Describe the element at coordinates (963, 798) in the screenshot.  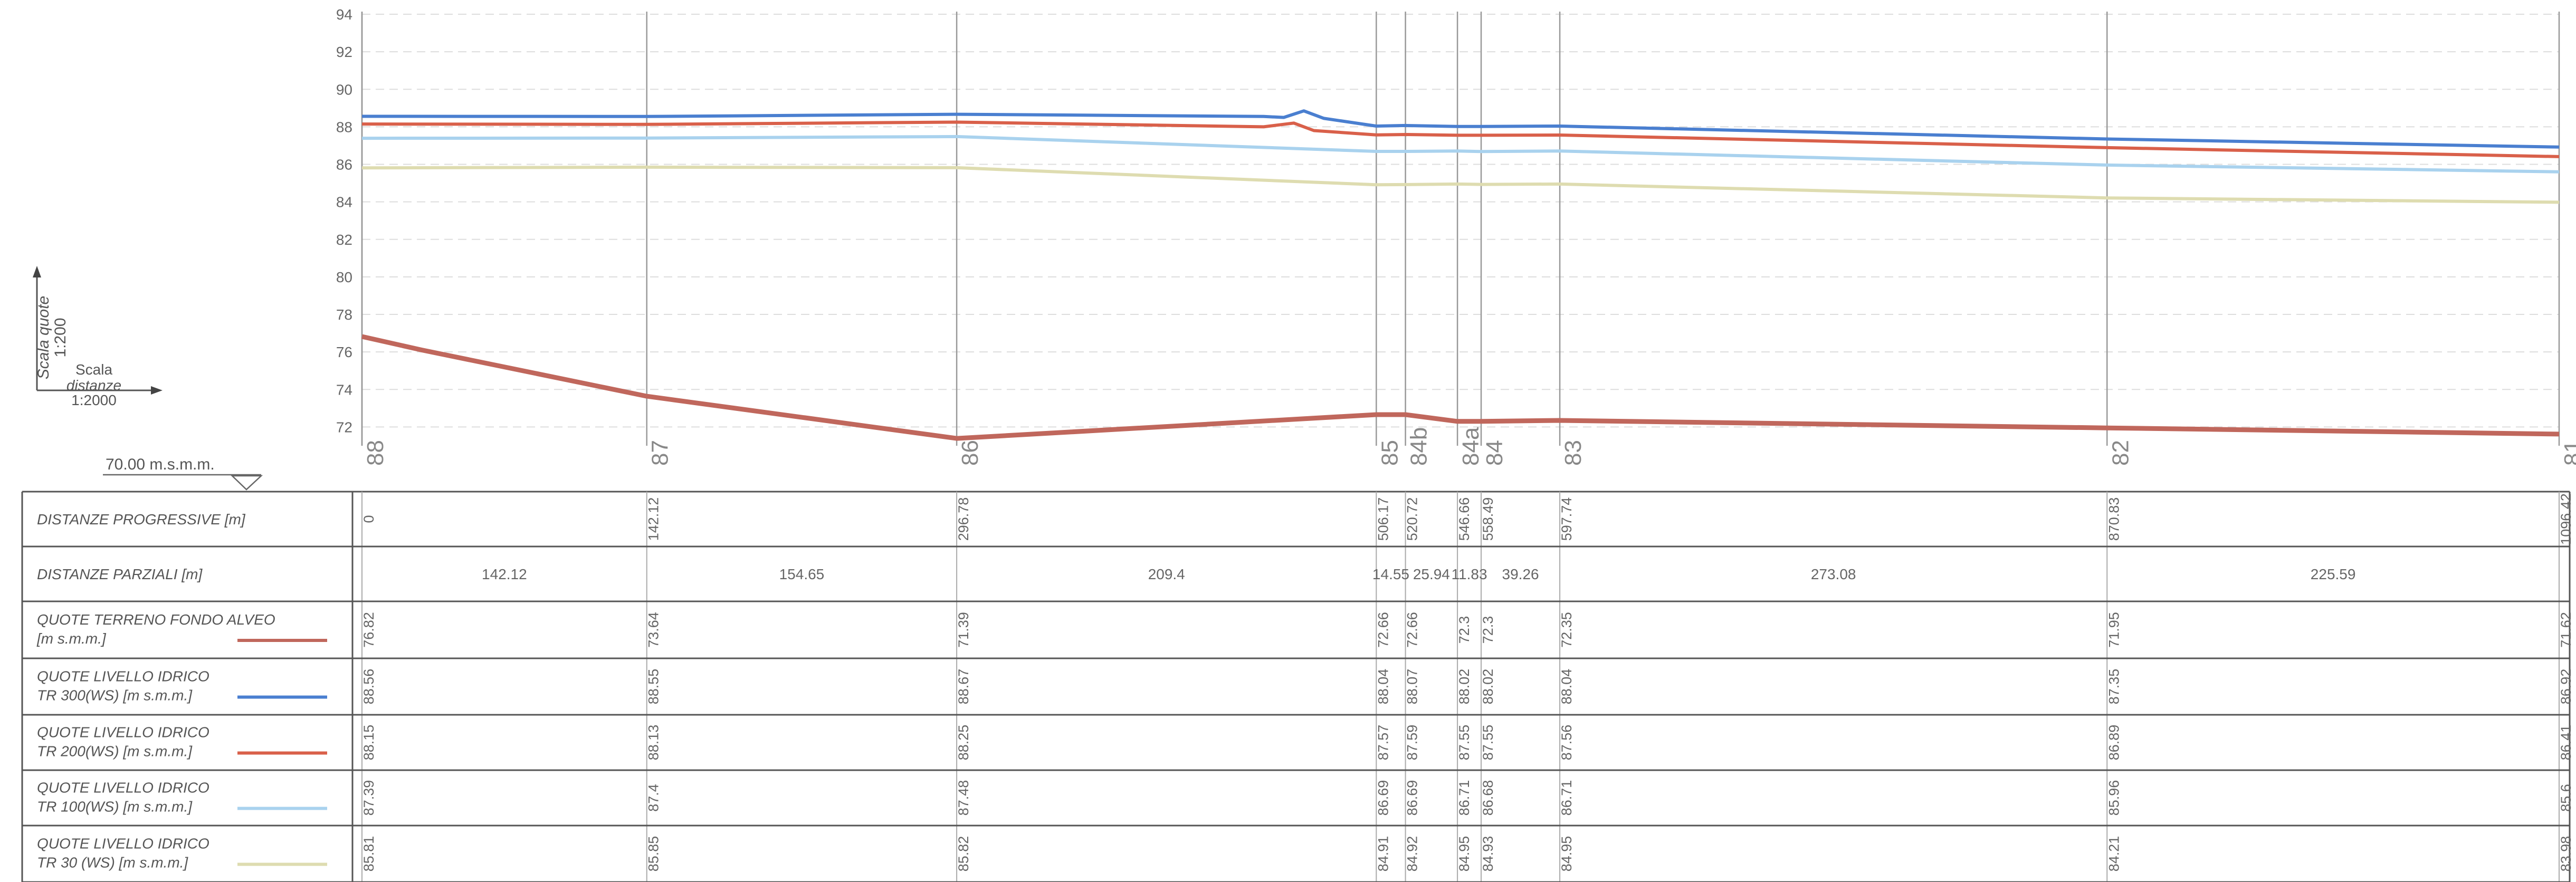
I see `table-cell: 87.48` at that location.